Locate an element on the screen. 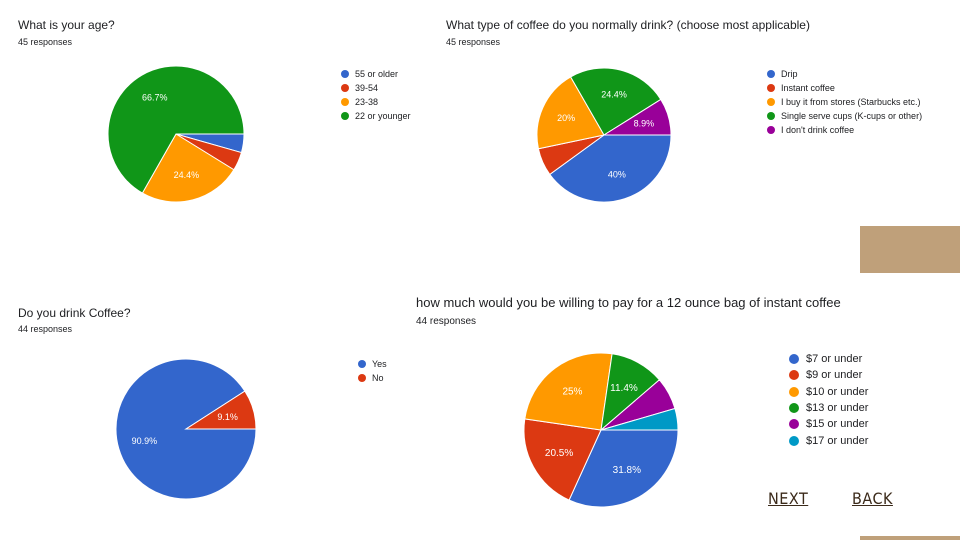  legend-label: 22 or younger is located at coordinates (383, 116).